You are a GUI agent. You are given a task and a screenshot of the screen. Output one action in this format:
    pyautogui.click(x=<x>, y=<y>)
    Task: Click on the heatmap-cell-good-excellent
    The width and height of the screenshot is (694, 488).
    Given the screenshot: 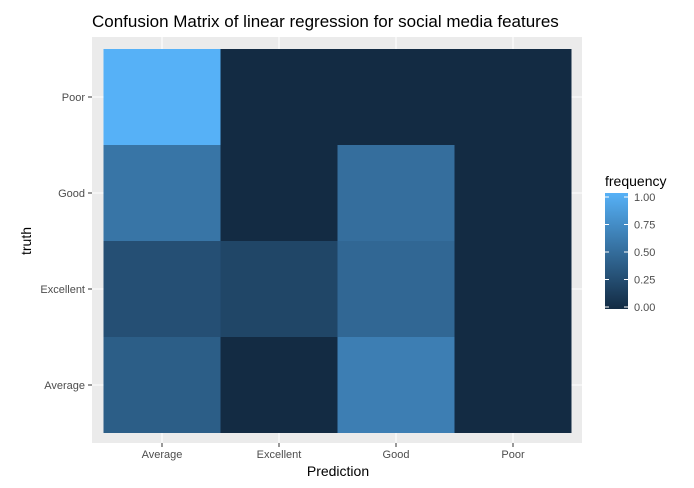 What is the action you would take?
    pyautogui.click(x=396, y=289)
    